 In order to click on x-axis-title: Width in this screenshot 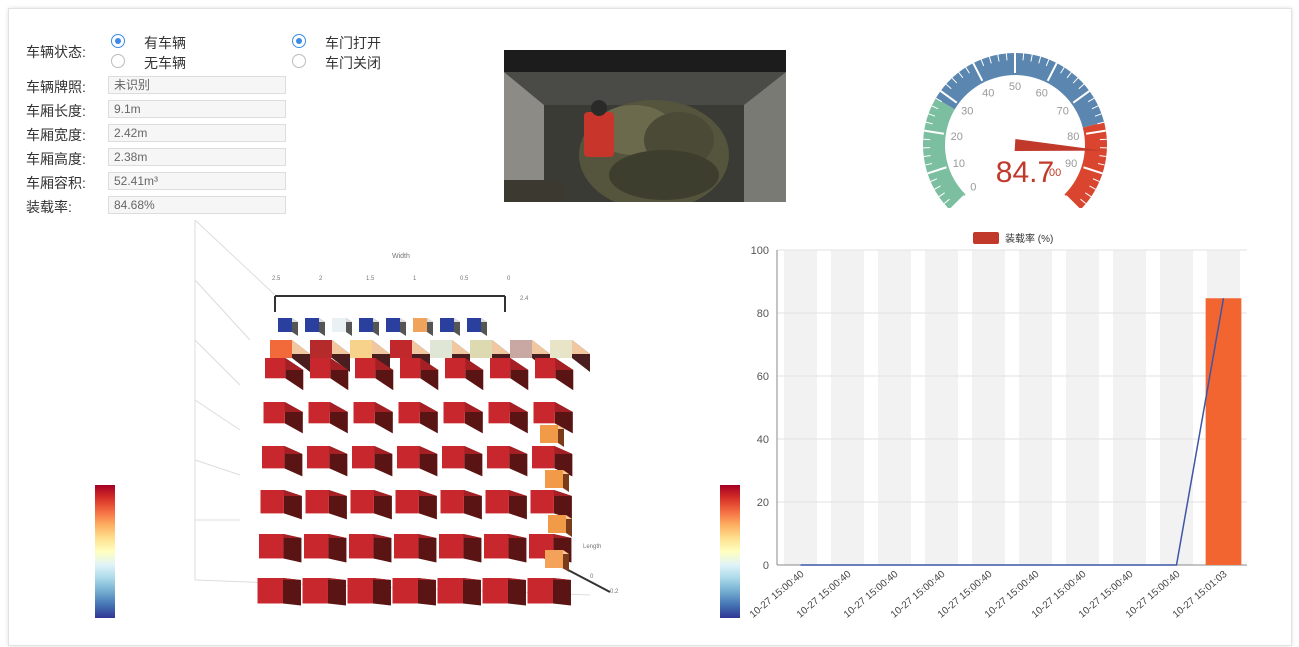, I will do `click(401, 256)`.